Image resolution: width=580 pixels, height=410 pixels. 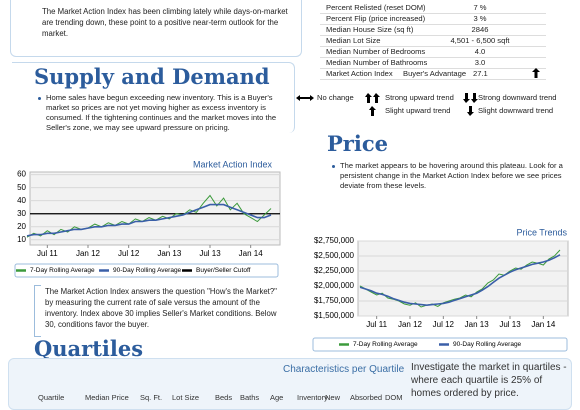 What do you see at coordinates (152, 76) in the screenshot?
I see `supply-heading: Supply and Demand` at bounding box center [152, 76].